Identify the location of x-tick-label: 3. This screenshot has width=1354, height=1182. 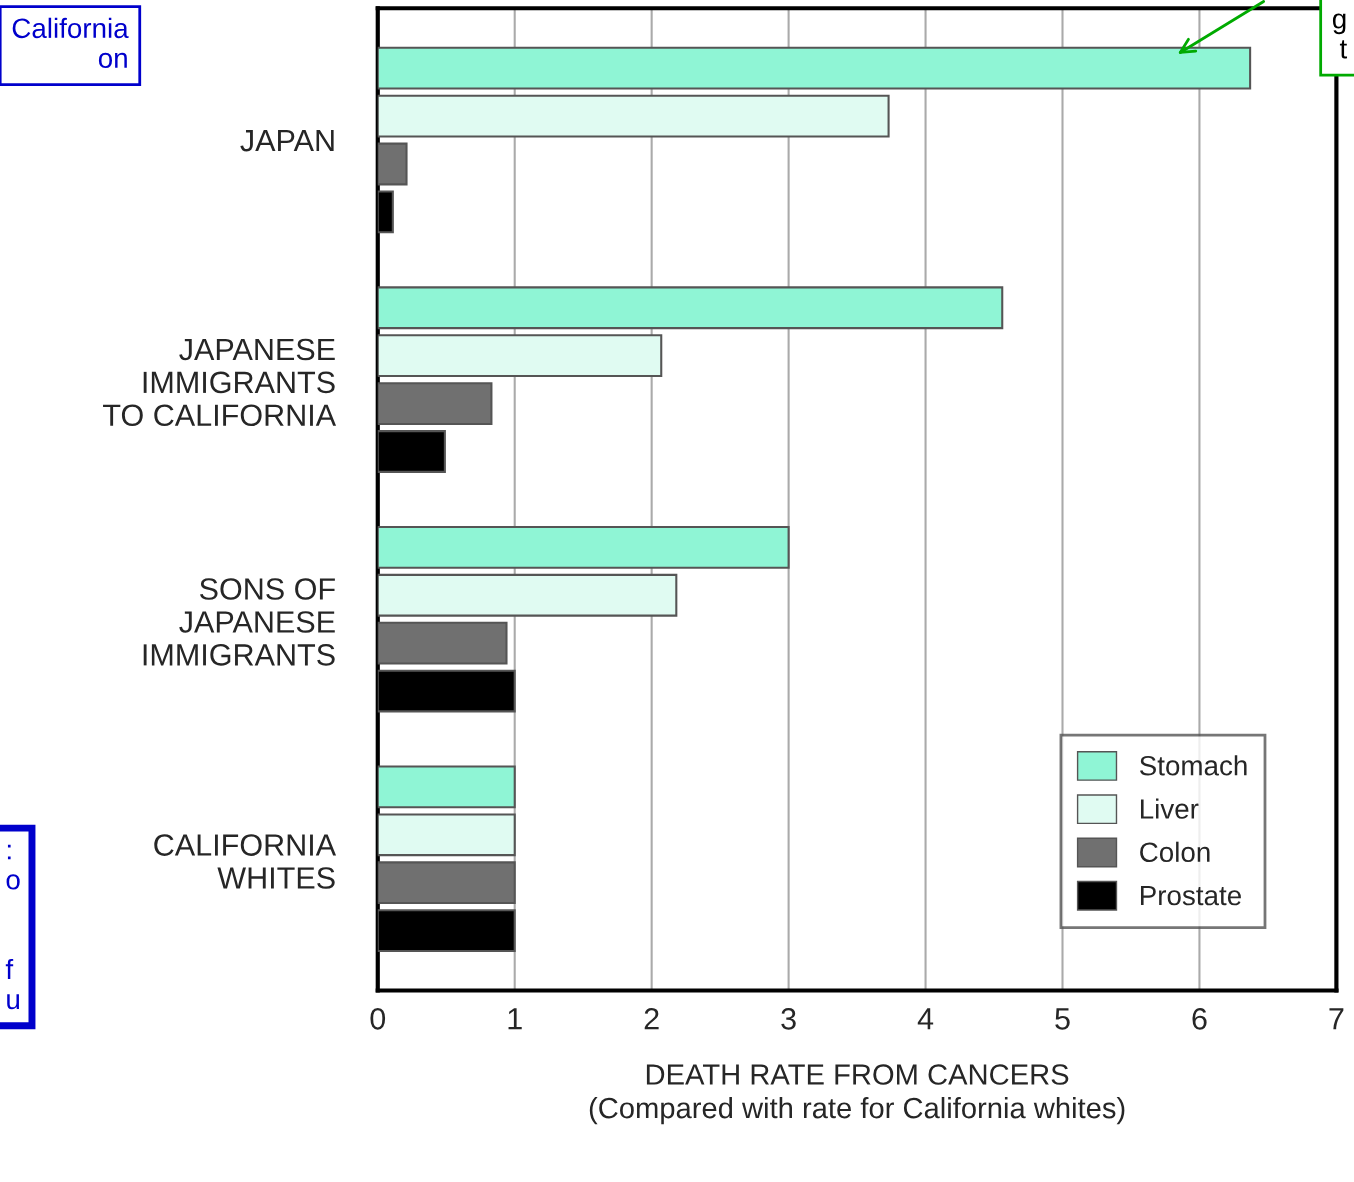
(788, 1018).